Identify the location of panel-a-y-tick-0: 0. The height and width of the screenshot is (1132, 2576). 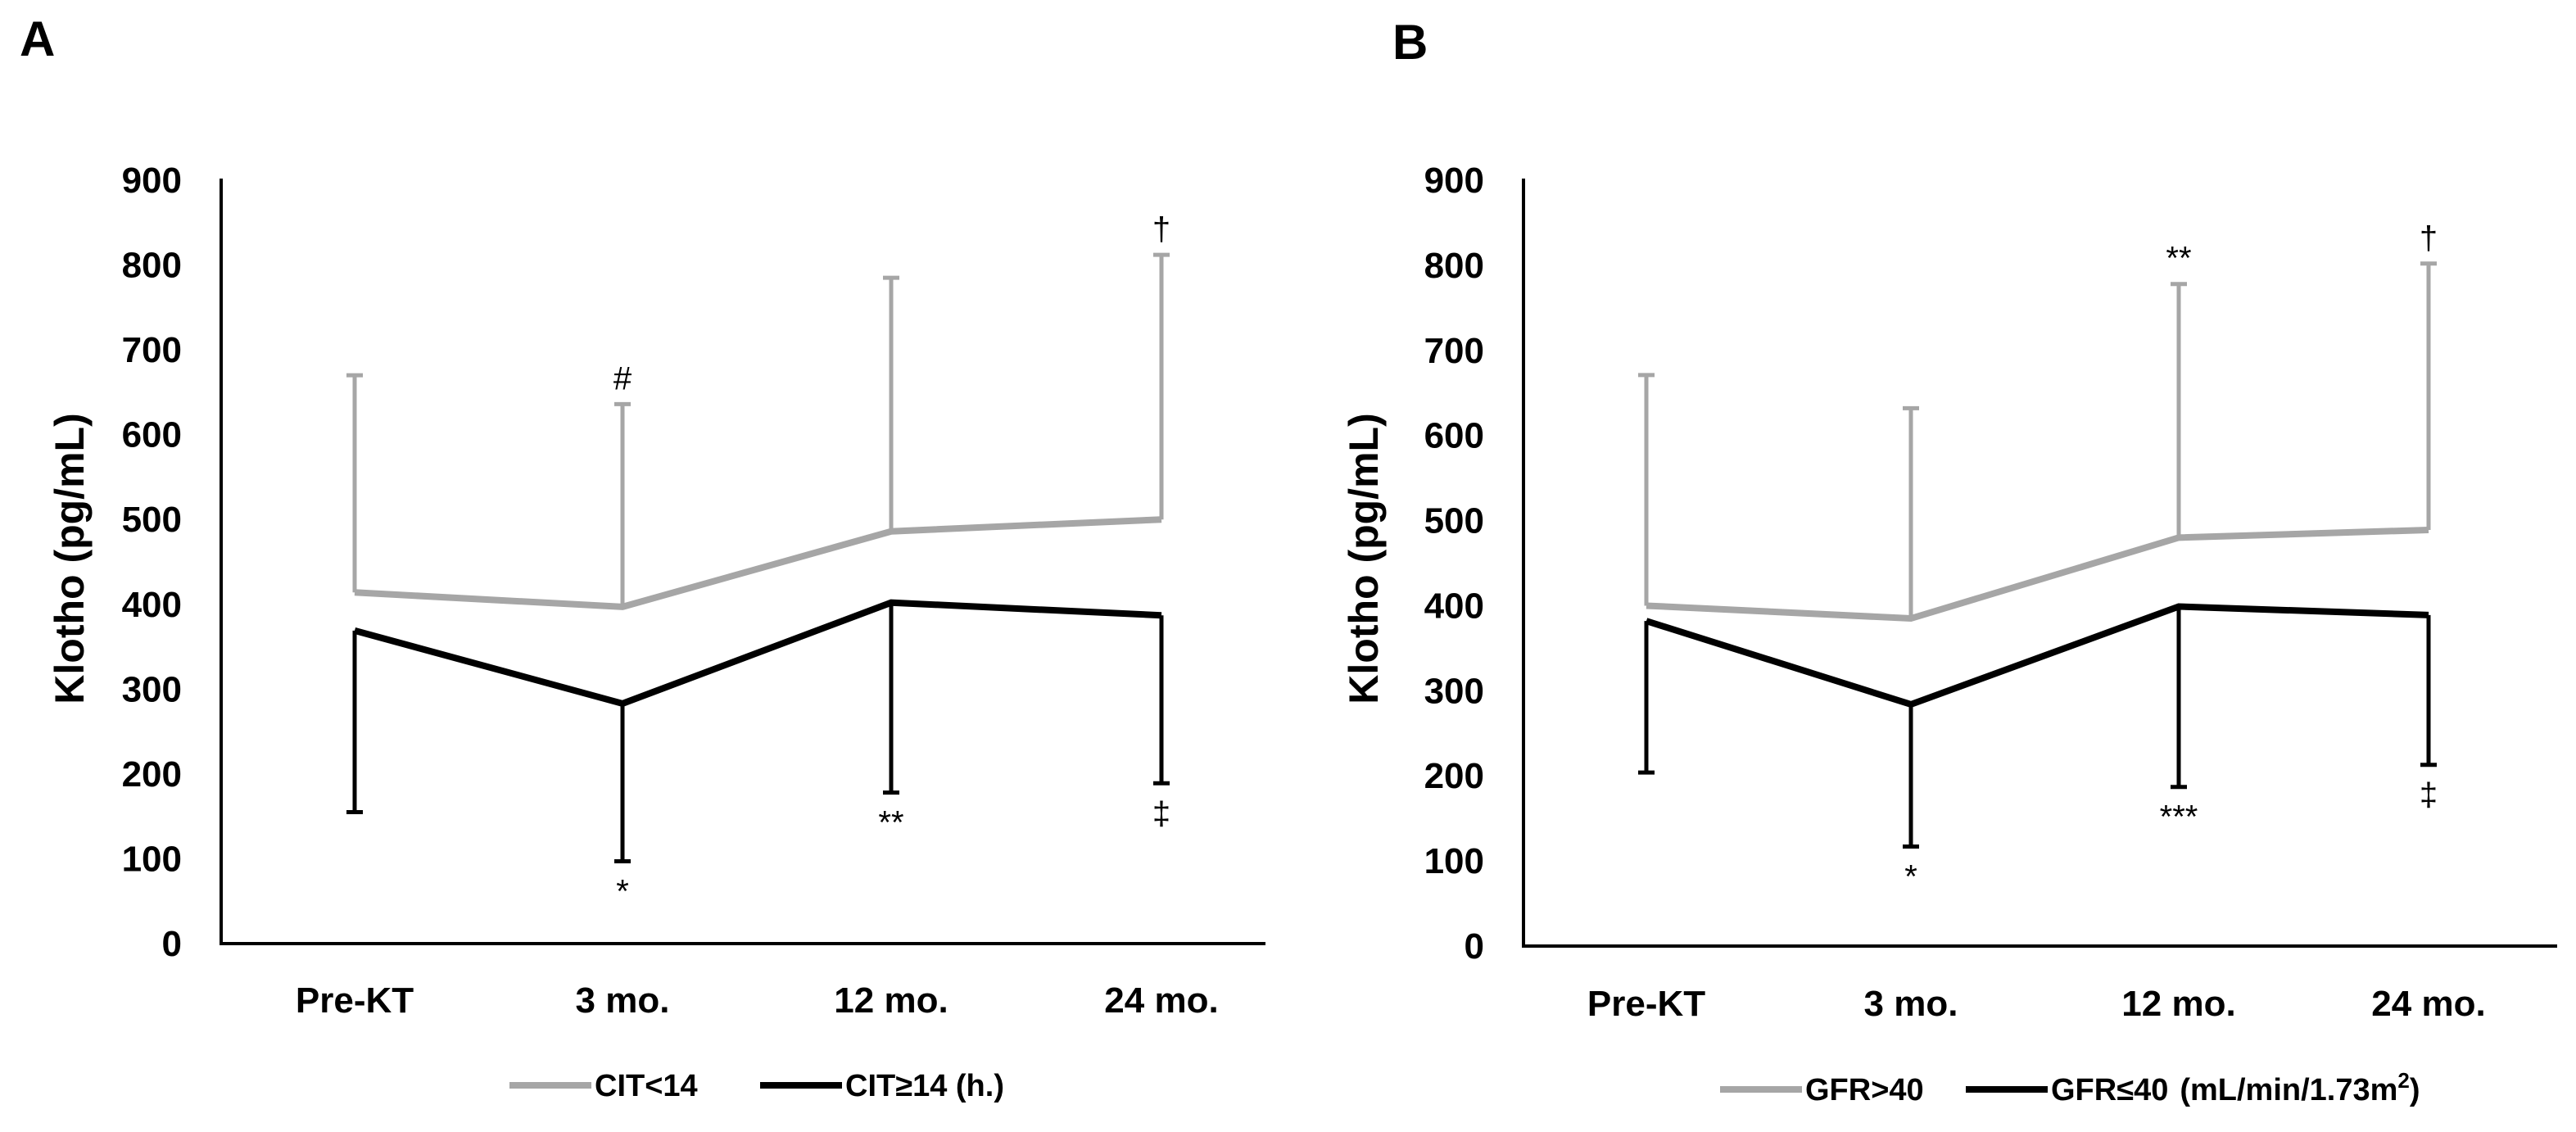
(172, 944).